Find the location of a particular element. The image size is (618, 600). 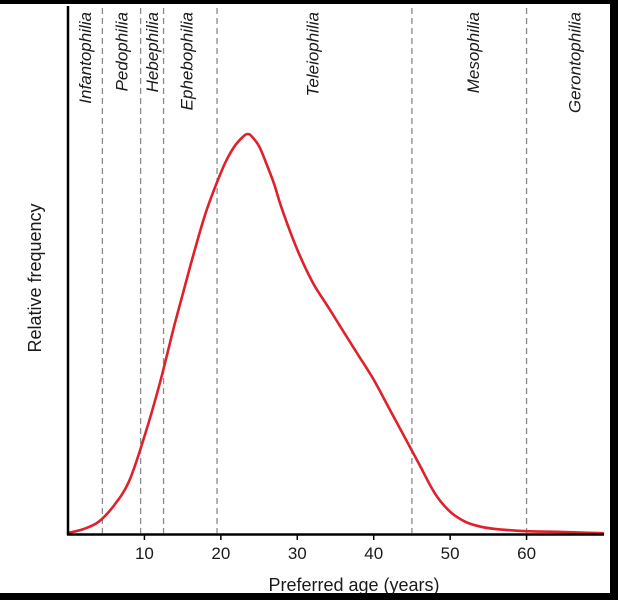

x-tick-label: 50 is located at coordinates (450, 553).